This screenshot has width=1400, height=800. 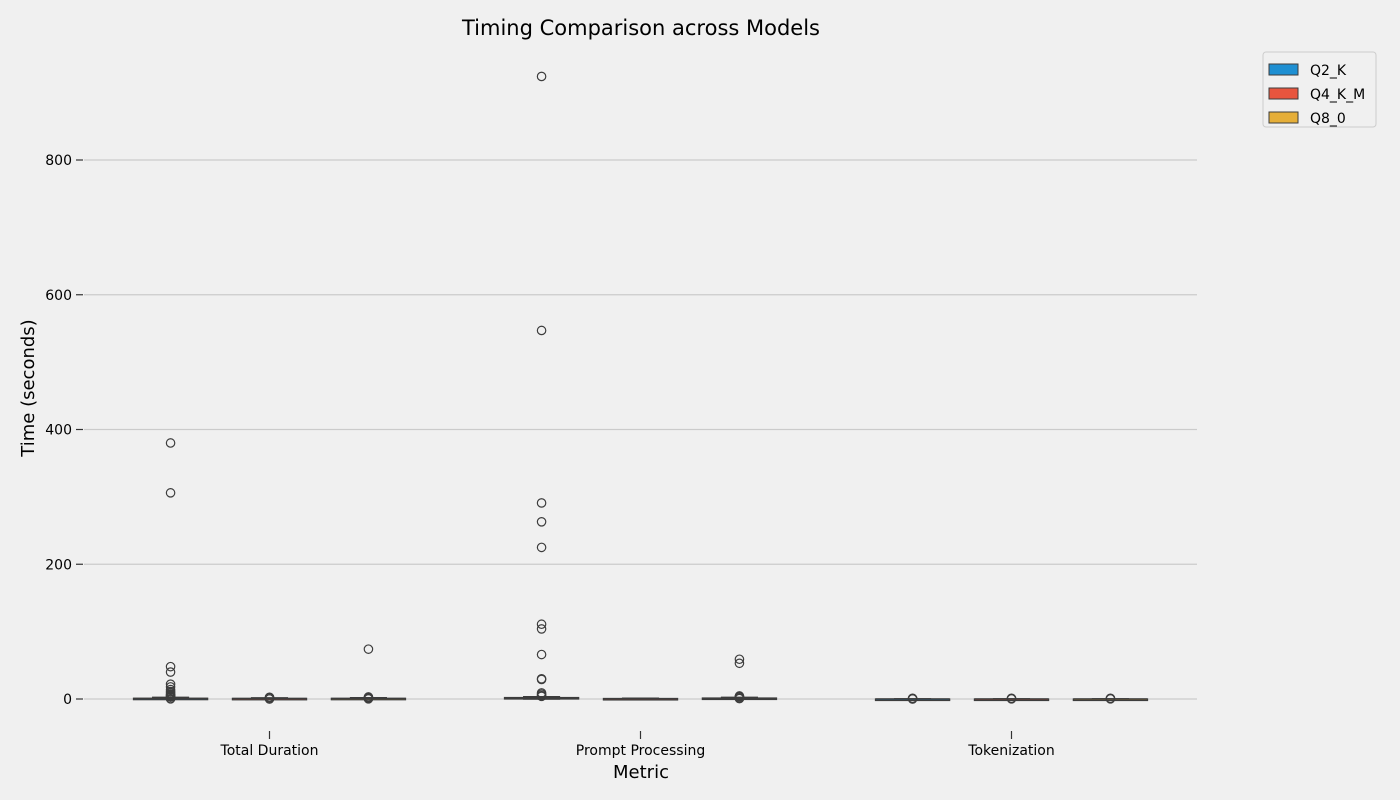 What do you see at coordinates (1328, 119) in the screenshot?
I see `legend-label: Q8_0` at bounding box center [1328, 119].